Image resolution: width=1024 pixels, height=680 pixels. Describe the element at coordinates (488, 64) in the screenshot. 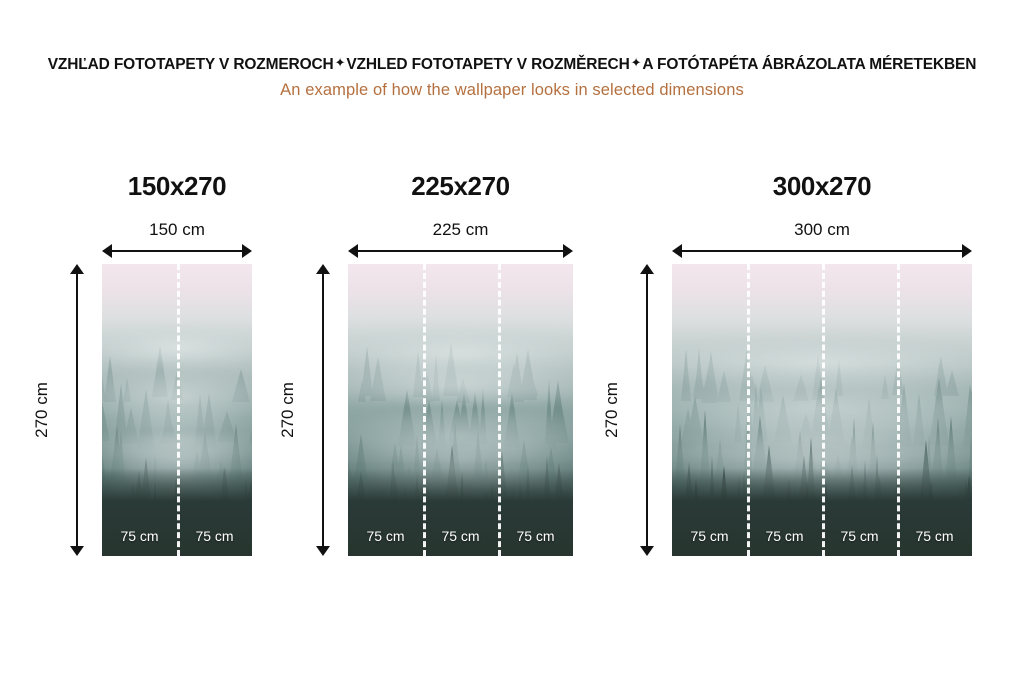

I see `title-segment-cz: VZHLED FOTOTAPETY V ROZMĚRECH` at that location.